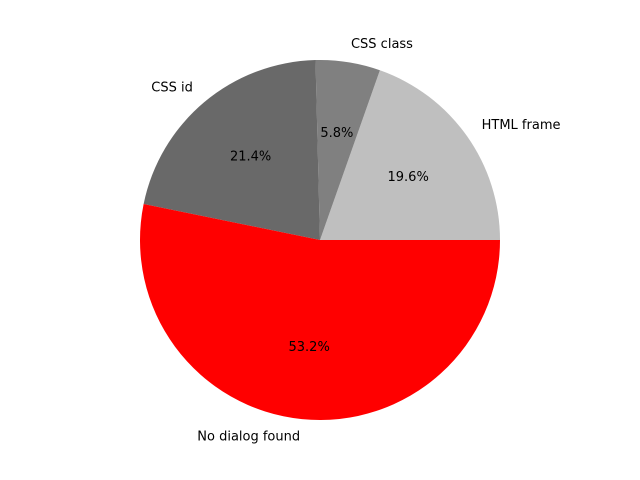  Describe the element at coordinates (309, 347) in the screenshot. I see `pie-percent-no-dialog-found: 53.2%` at that location.